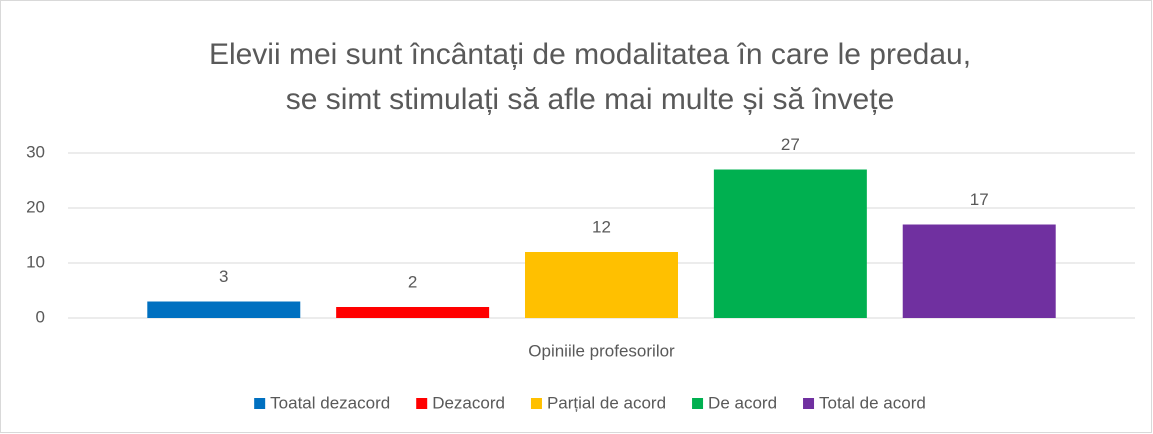 This screenshot has width=1153, height=434. I want to click on y-tick-label: 30, so click(35, 151).